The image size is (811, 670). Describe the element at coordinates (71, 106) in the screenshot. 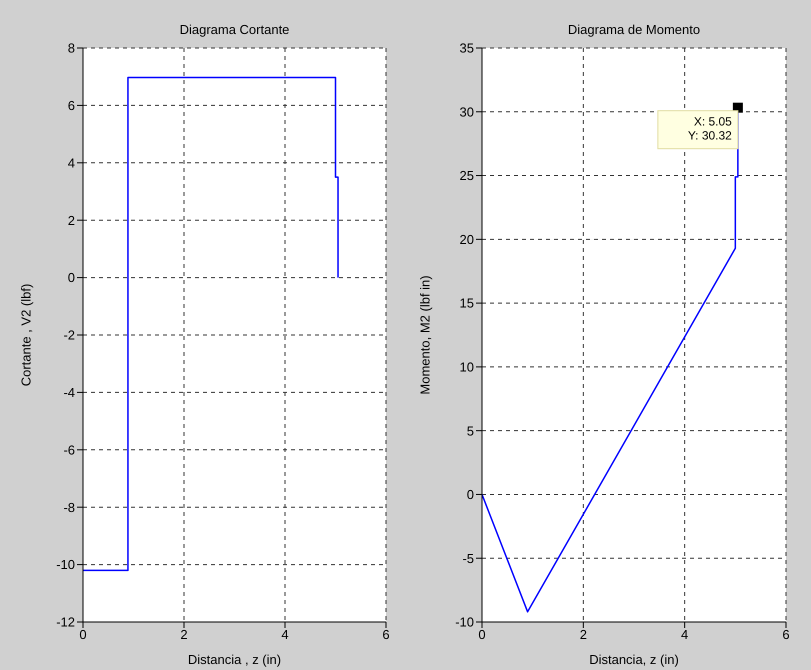

I see `y-tick-label: 6` at that location.